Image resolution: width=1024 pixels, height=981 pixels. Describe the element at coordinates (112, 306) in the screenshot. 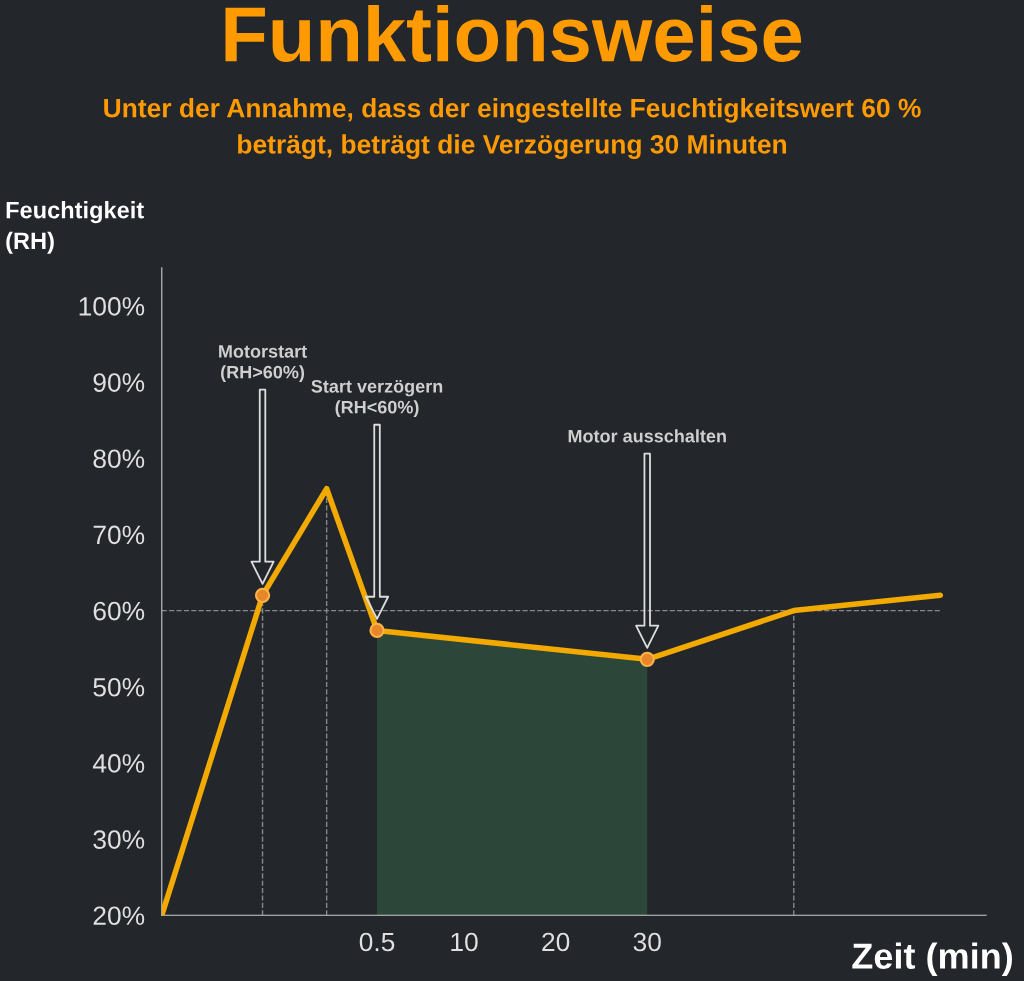

I see `y-tick-label: 100%` at that location.